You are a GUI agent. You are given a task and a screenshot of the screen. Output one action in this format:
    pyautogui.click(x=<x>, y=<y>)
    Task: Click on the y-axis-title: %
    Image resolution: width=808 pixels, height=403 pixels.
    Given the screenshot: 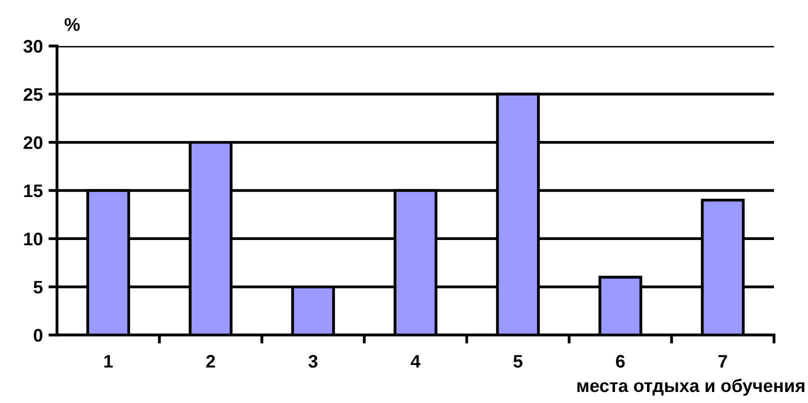 What is the action you would take?
    pyautogui.click(x=72, y=24)
    